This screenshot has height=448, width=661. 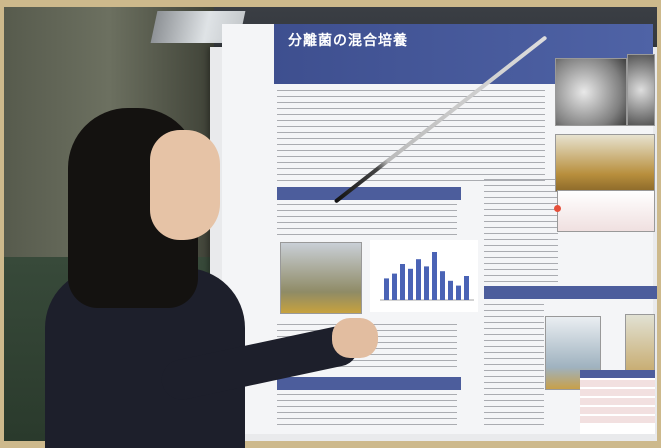 What do you see at coordinates (355, 338) in the screenshot?
I see `student-hand` at bounding box center [355, 338].